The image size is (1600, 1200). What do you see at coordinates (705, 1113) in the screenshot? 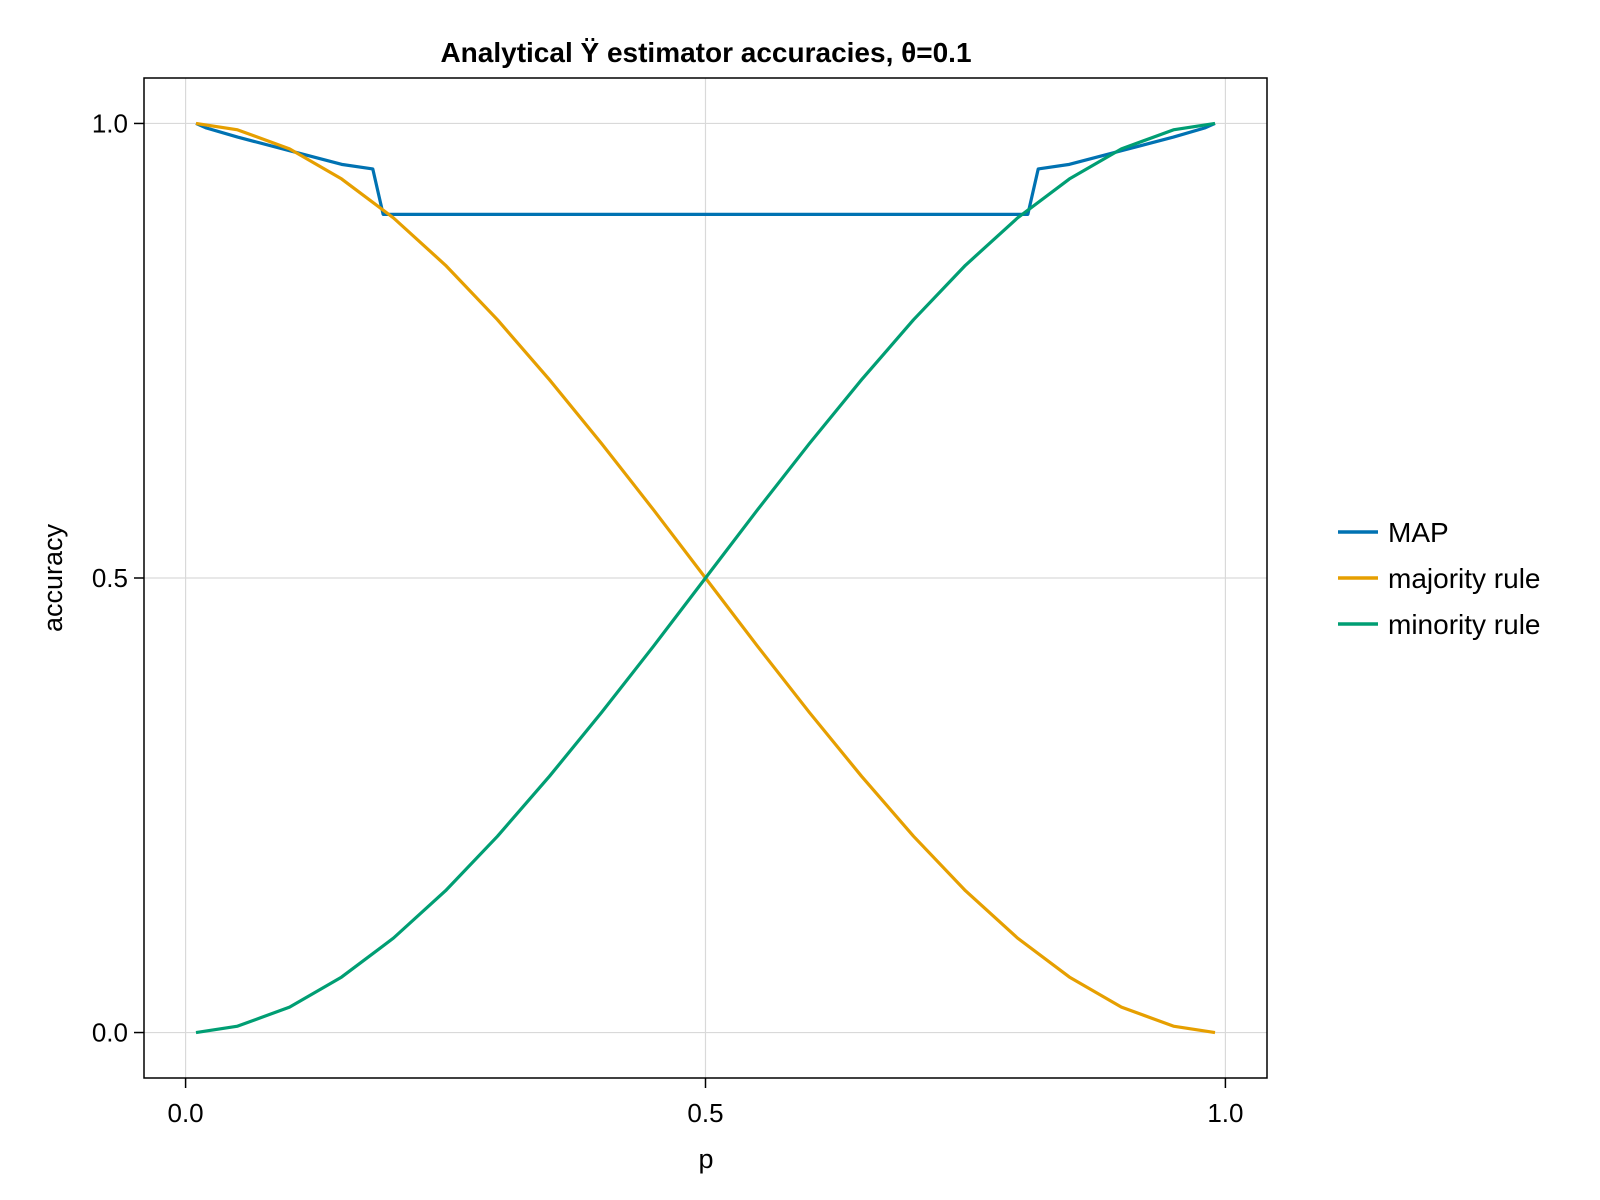
I see `x-tick-label-1: 0.5` at bounding box center [705, 1113].